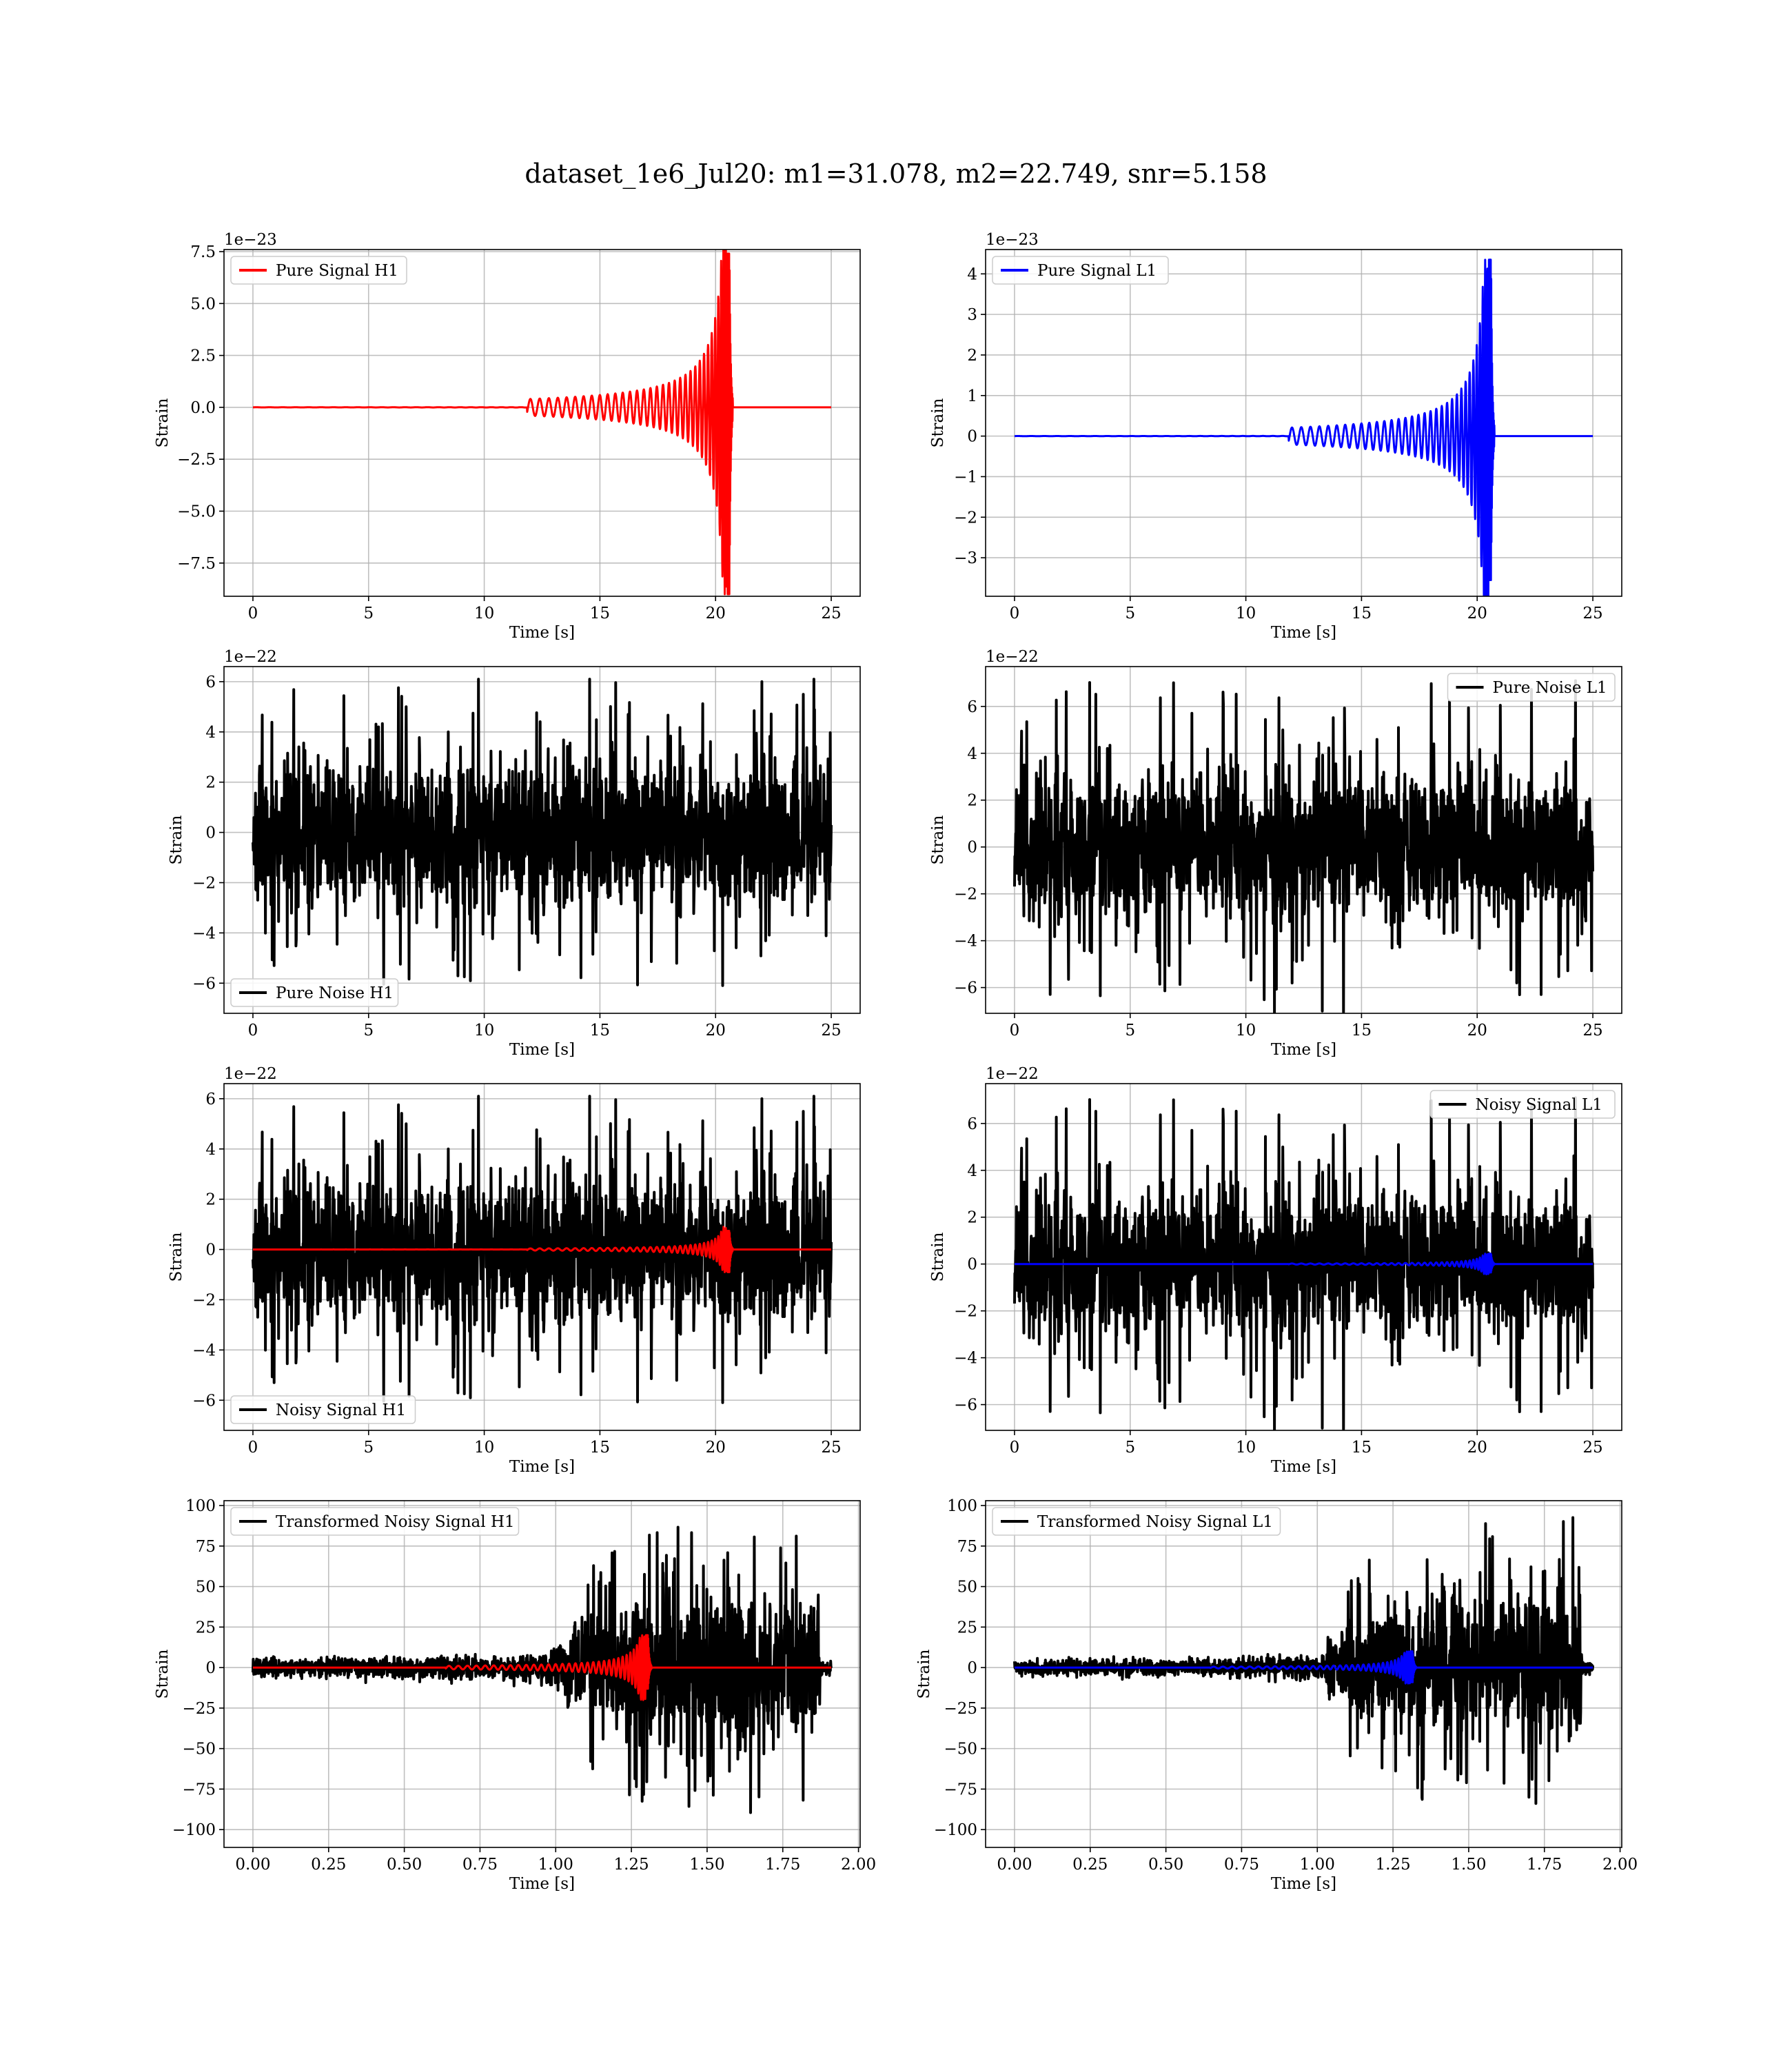 Image resolution: width=1792 pixels, height=2068 pixels. Describe the element at coordinates (252, 1865) in the screenshot. I see `x-tick-label: 0.00` at that location.